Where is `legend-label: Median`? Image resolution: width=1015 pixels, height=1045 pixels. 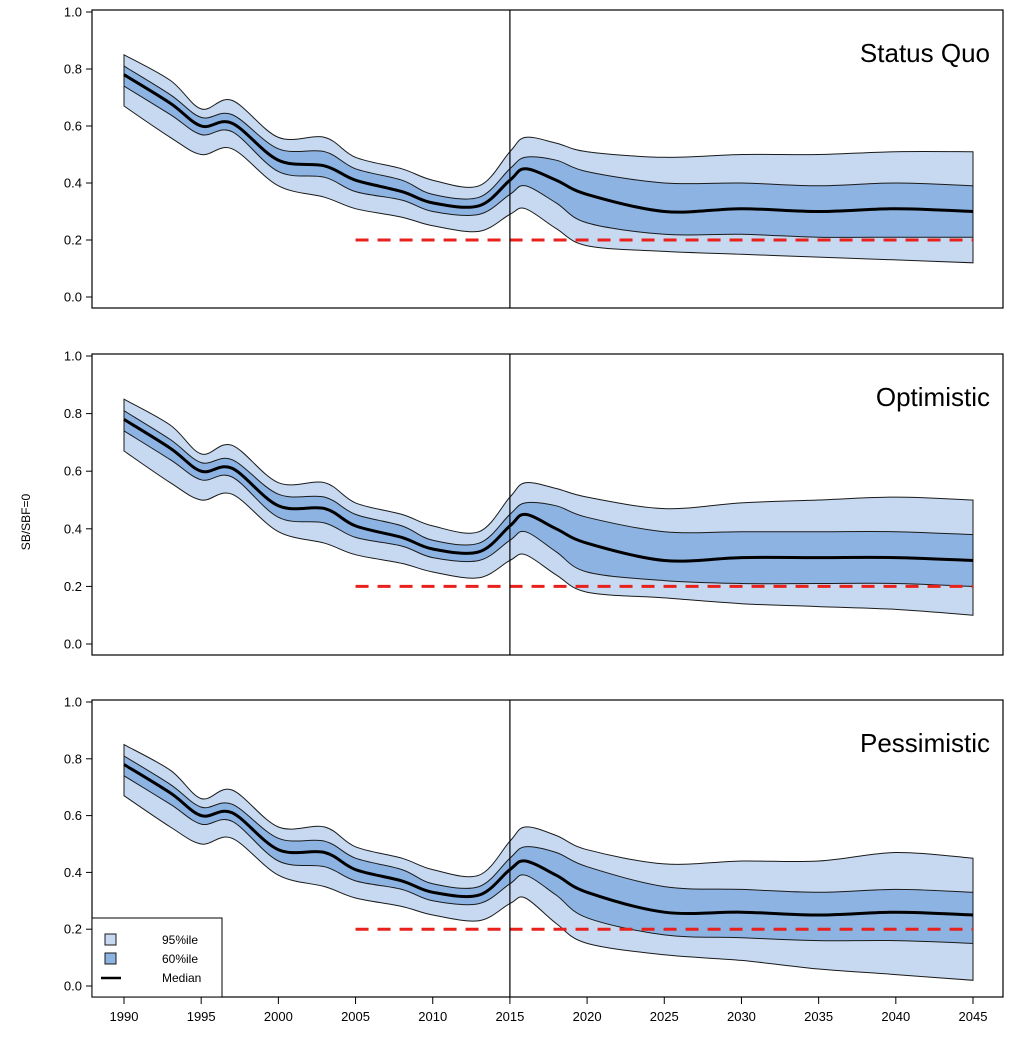 legend-label: Median is located at coordinates (181, 978).